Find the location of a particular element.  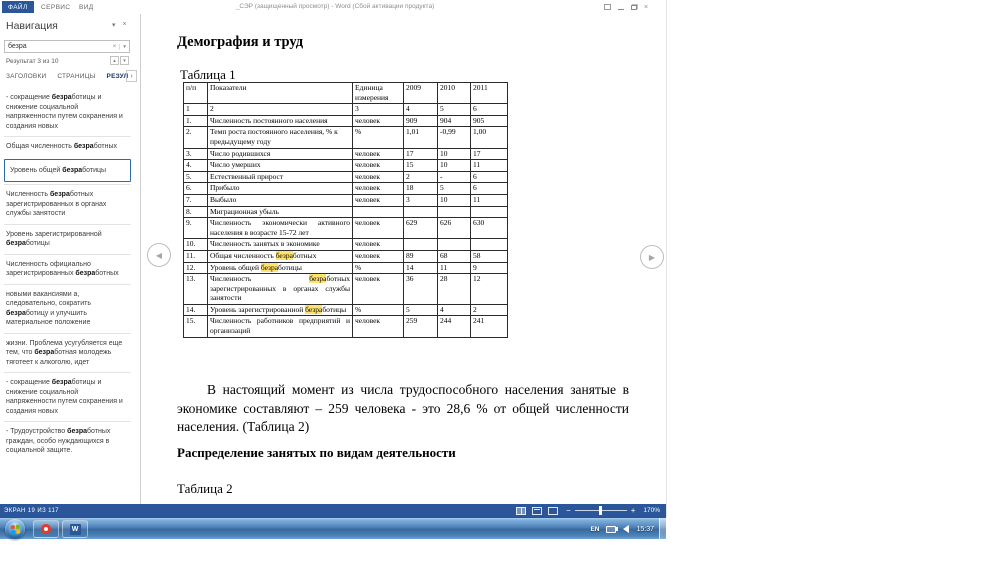

table-header-cell: 2009 is located at coordinates (420, 93).